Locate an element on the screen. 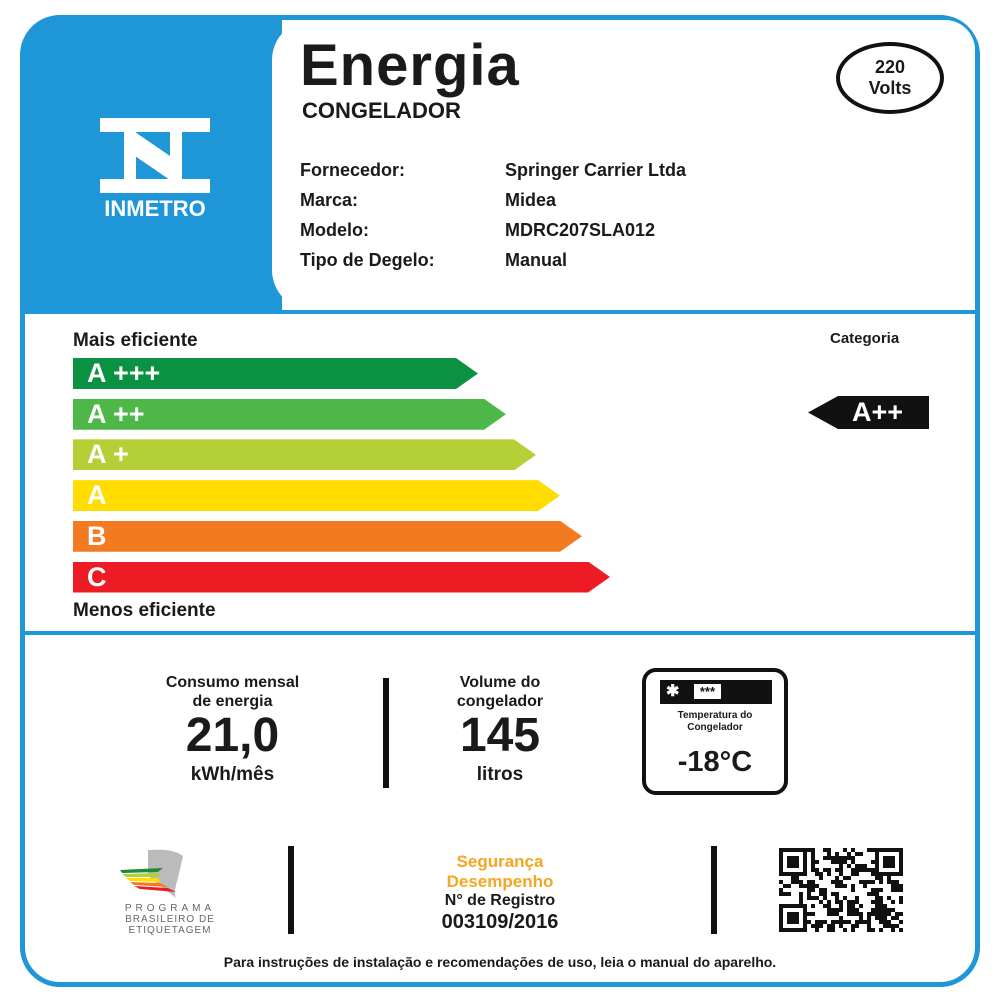 This screenshot has height=1000, width=1000. info-label: Tipo de Degelo: is located at coordinates (367, 260).